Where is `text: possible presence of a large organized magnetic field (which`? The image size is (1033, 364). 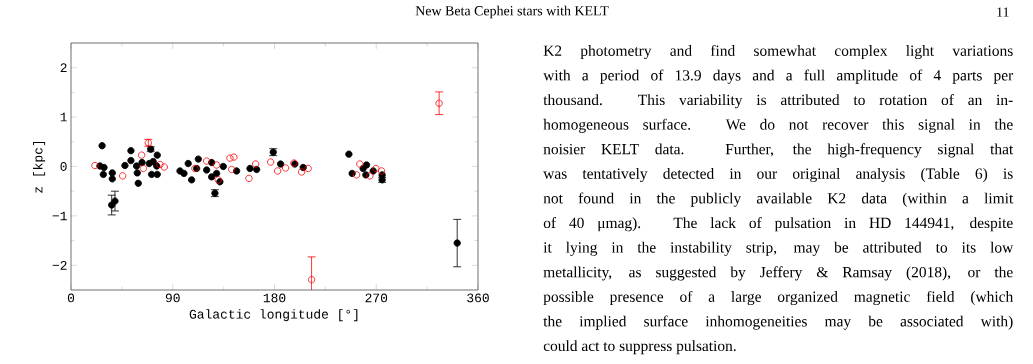
text: possible presence of a large organized magnetic field (which is located at coordinates (778, 298).